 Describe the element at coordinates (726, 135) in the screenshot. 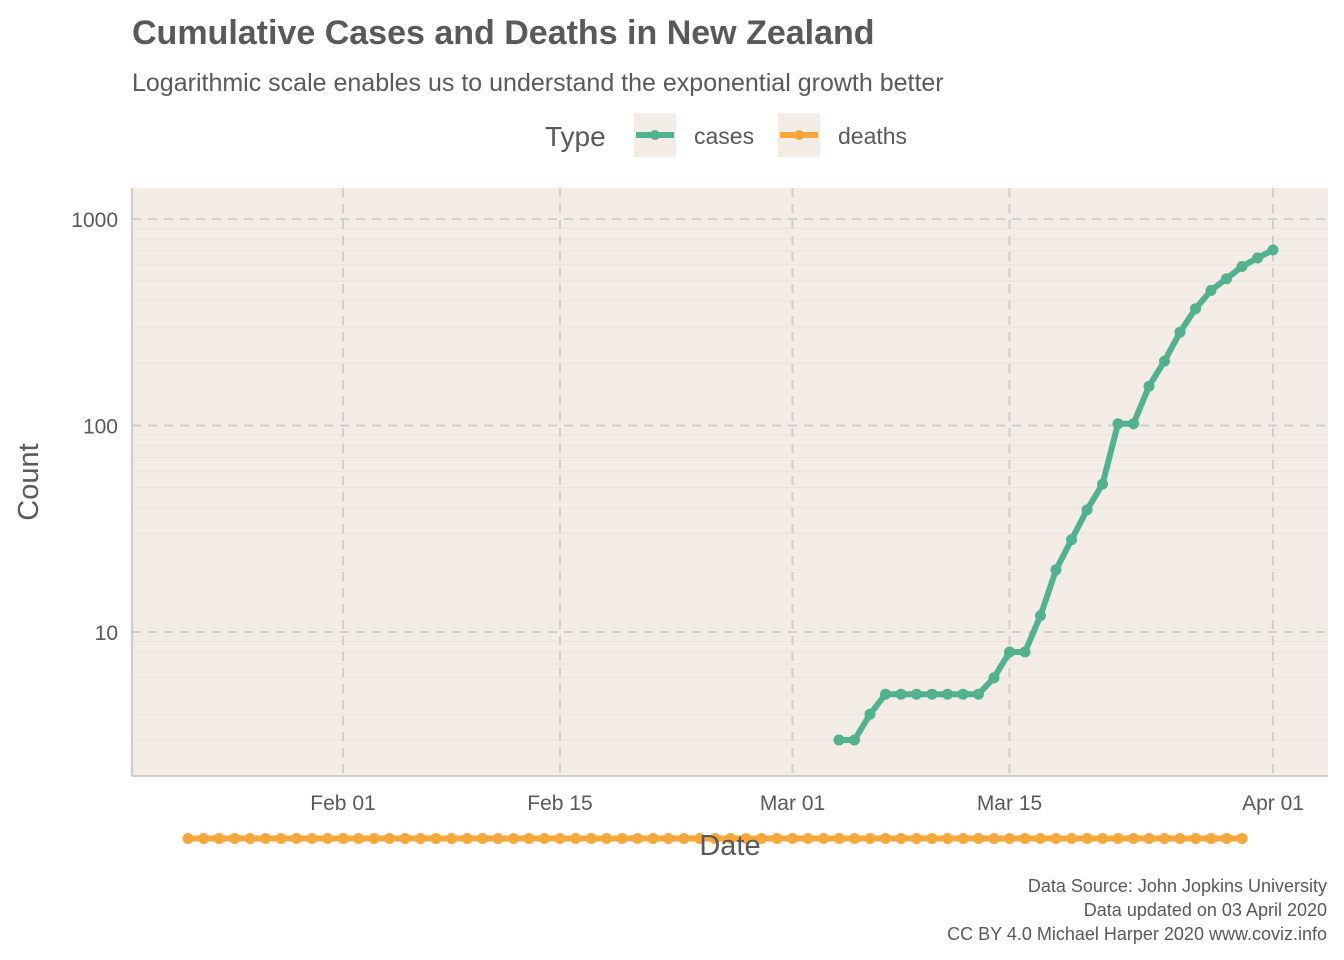

I see `legend: Type cases deaths` at that location.